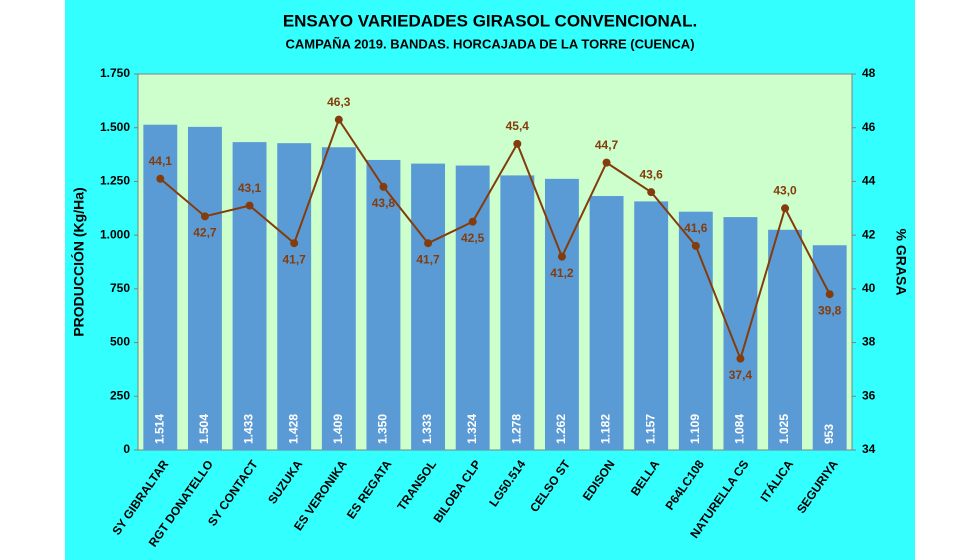 The width and height of the screenshot is (980, 560). I want to click on y-tick-label: 750, so click(120, 288).